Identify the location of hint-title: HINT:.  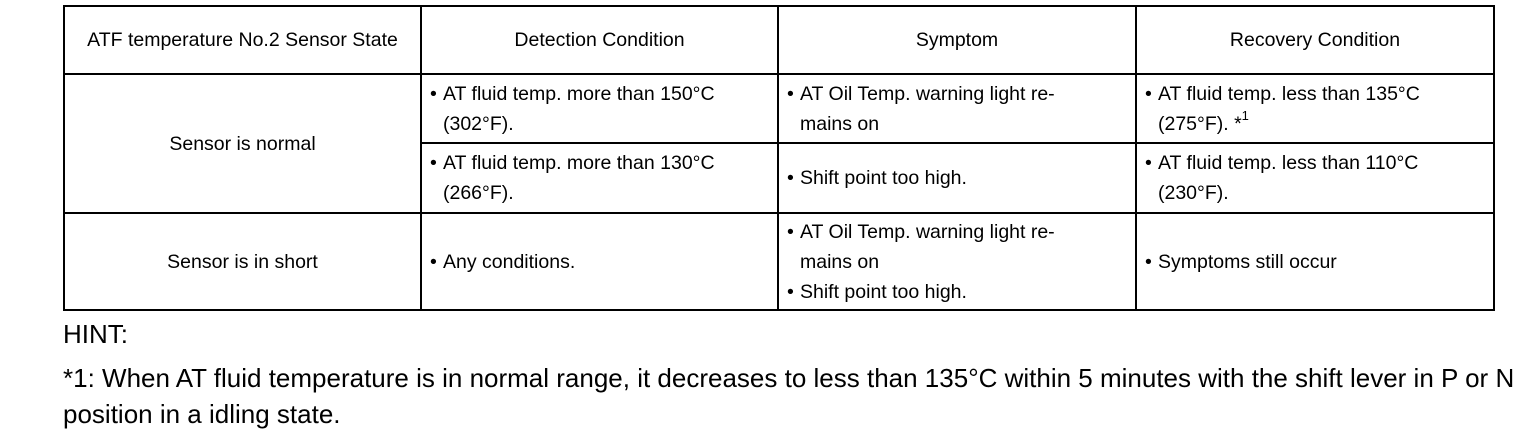
(95, 334).